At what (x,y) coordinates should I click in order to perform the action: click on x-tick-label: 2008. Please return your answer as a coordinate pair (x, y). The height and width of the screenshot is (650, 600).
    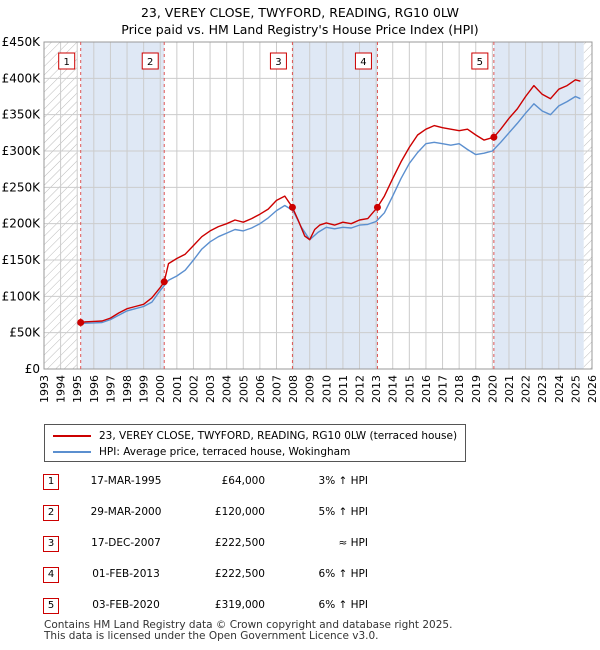
    Looking at the image, I should click on (293, 389).